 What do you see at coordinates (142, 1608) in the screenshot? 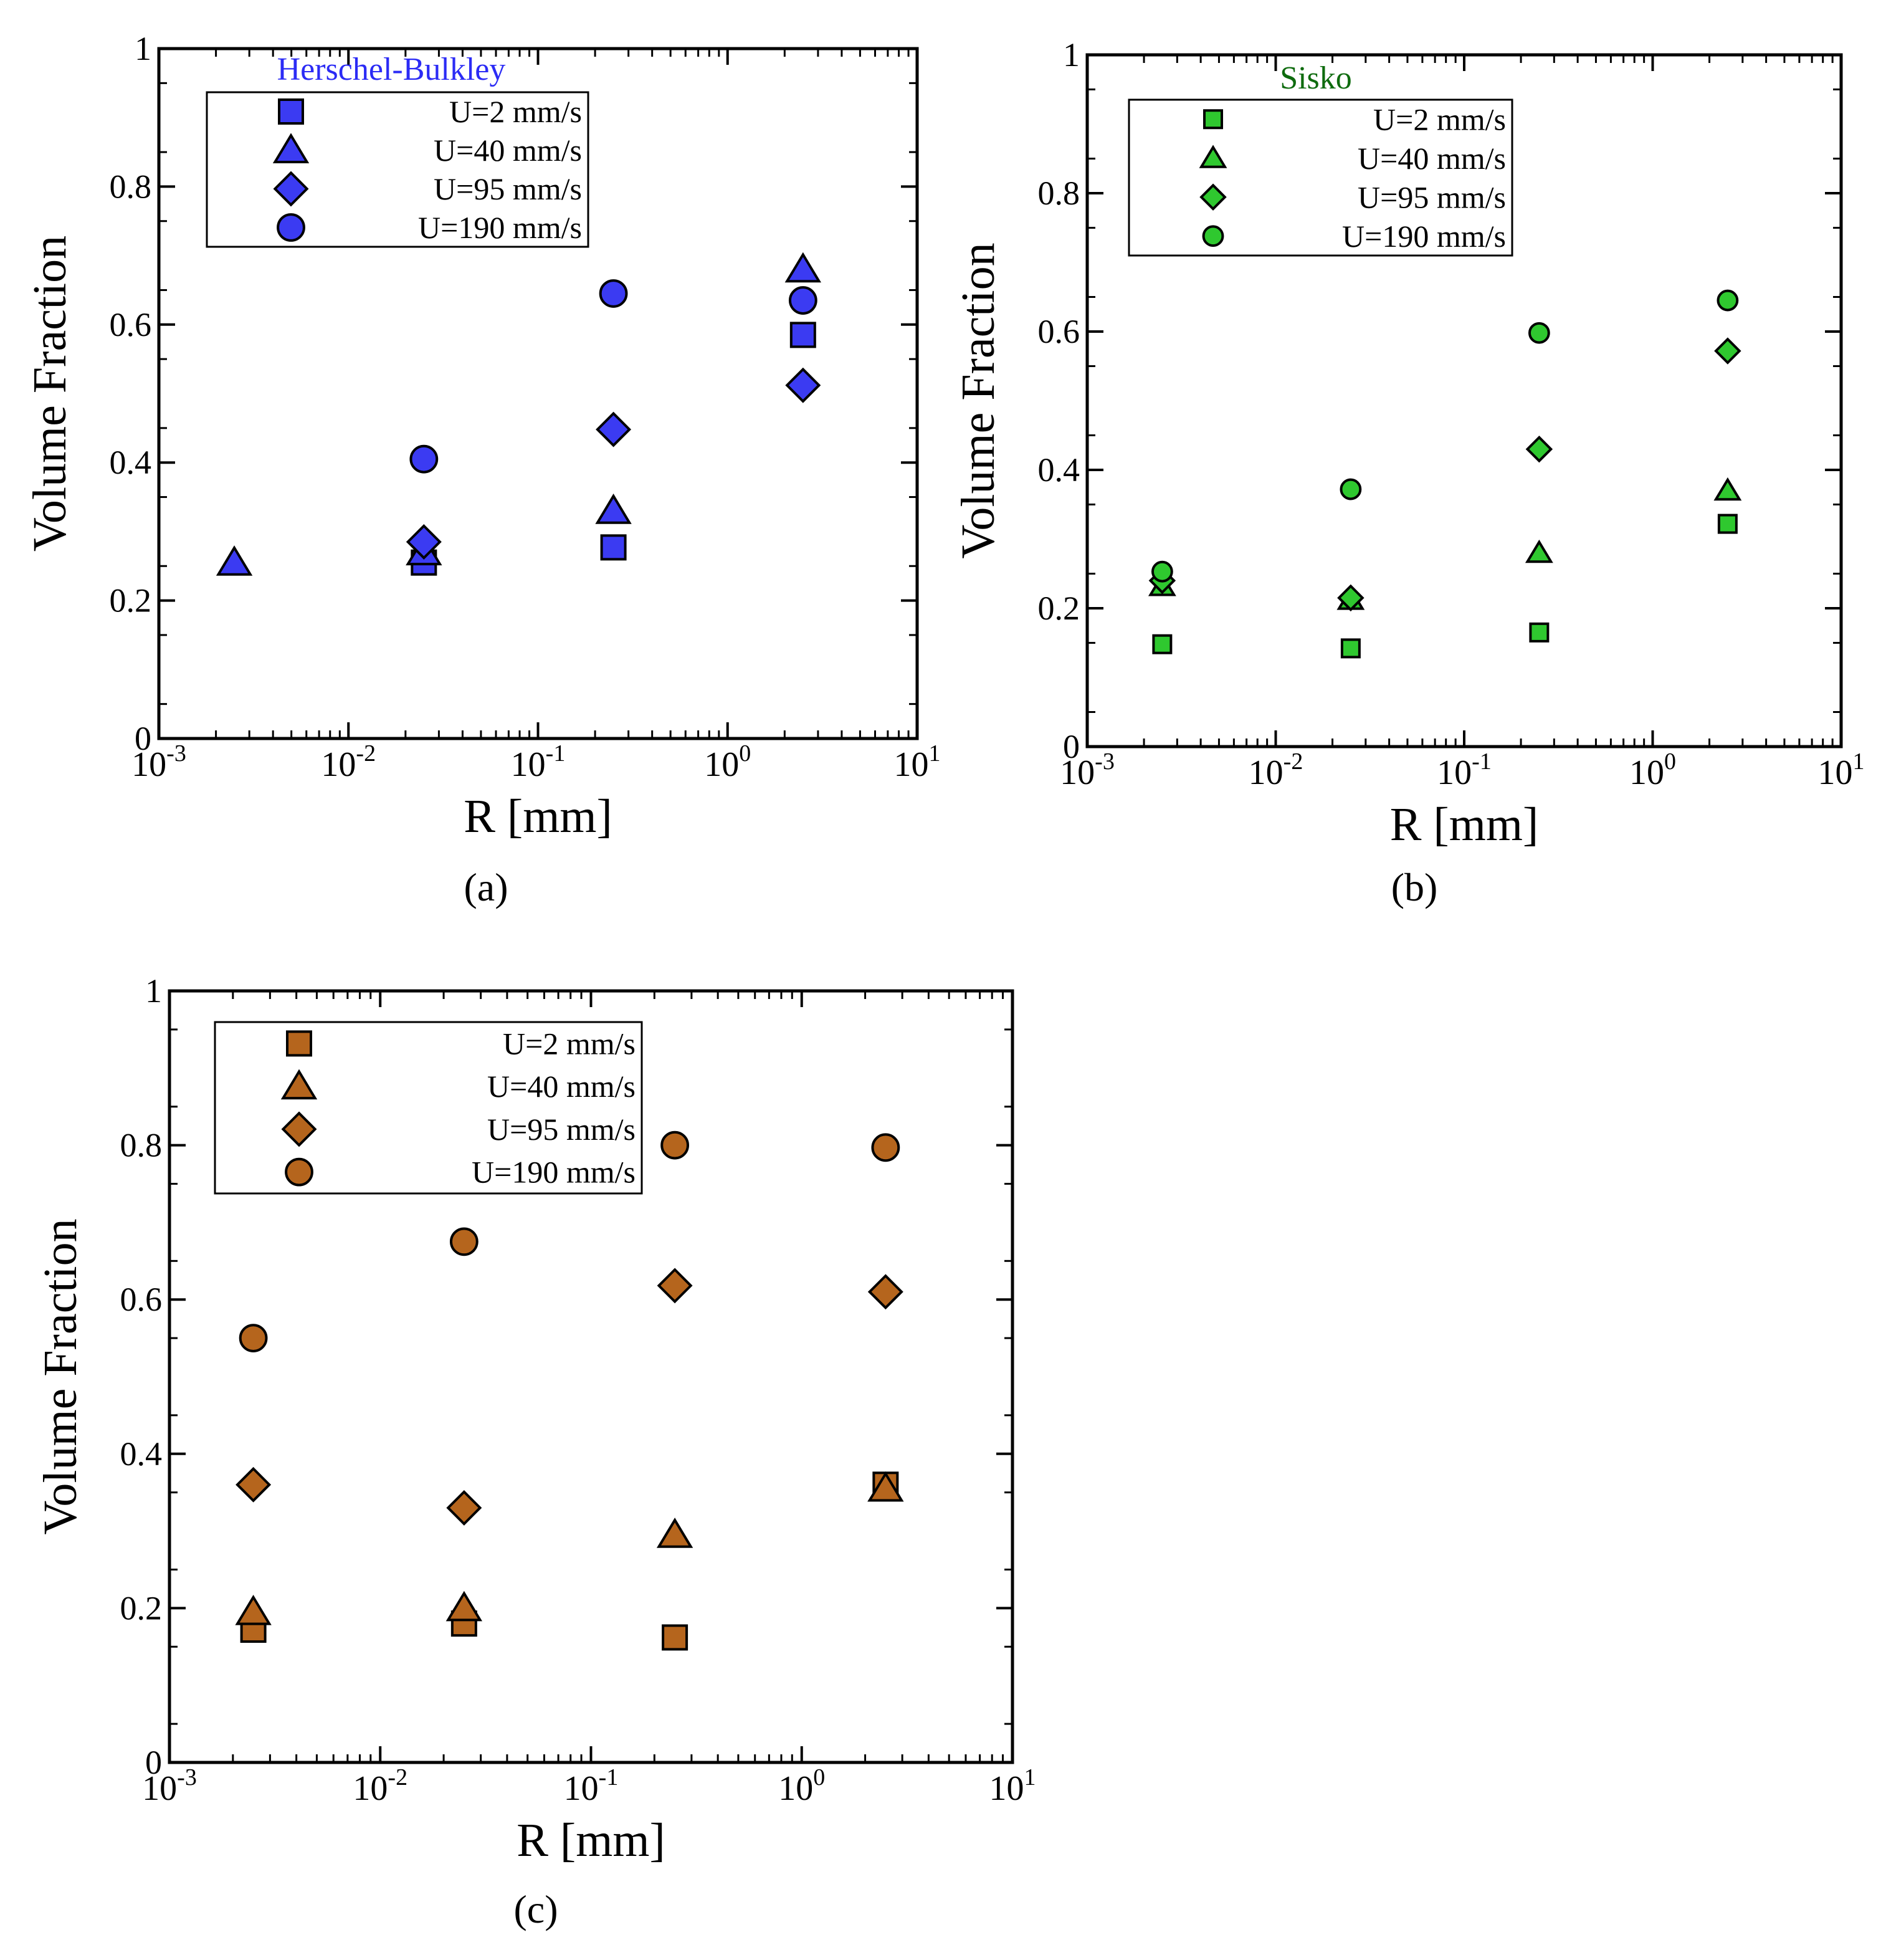
I see `y-tick-label-c: 0.2` at bounding box center [142, 1608].